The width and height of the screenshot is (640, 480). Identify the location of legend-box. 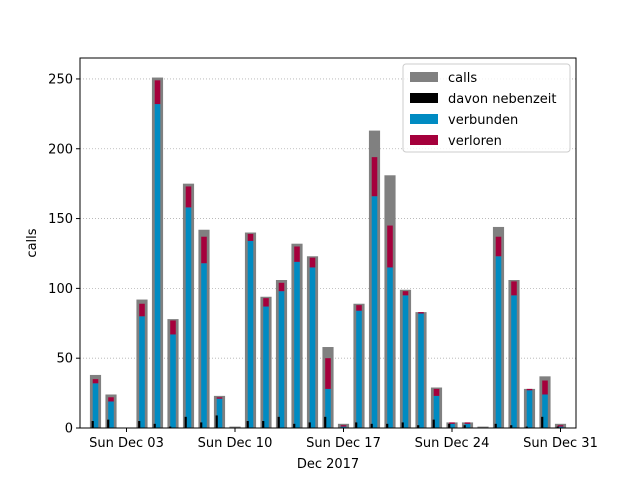
(486, 108).